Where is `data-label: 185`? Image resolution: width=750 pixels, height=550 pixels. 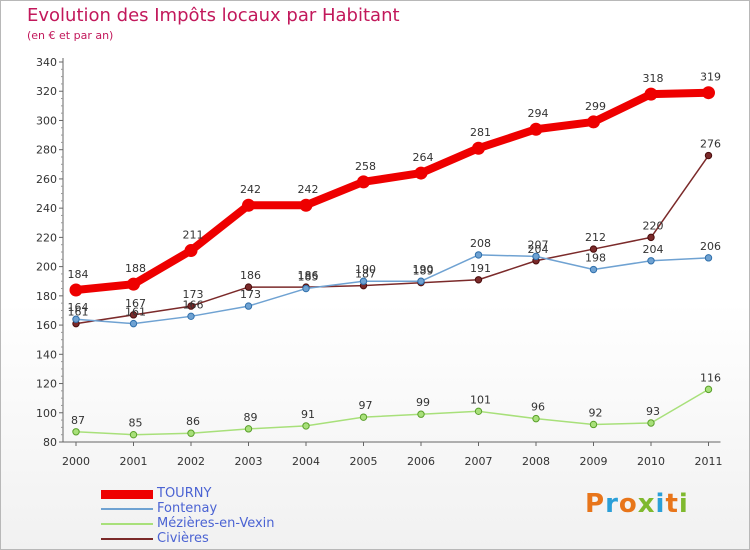
data-label: 185 is located at coordinates (308, 277).